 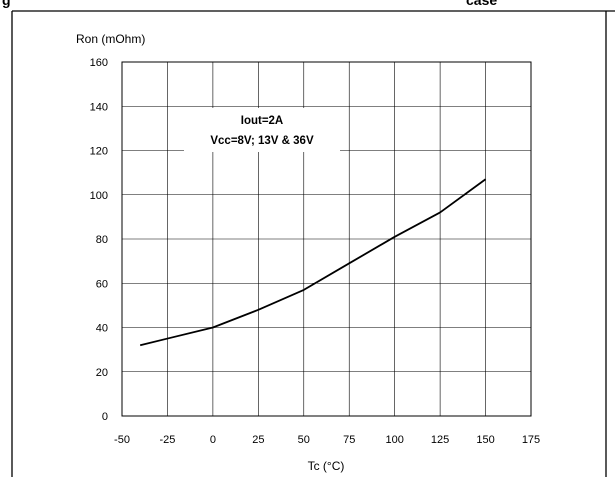 What do you see at coordinates (262, 141) in the screenshot?
I see `annotation-line-2: Vcc=8V; 13V & 36V` at bounding box center [262, 141].